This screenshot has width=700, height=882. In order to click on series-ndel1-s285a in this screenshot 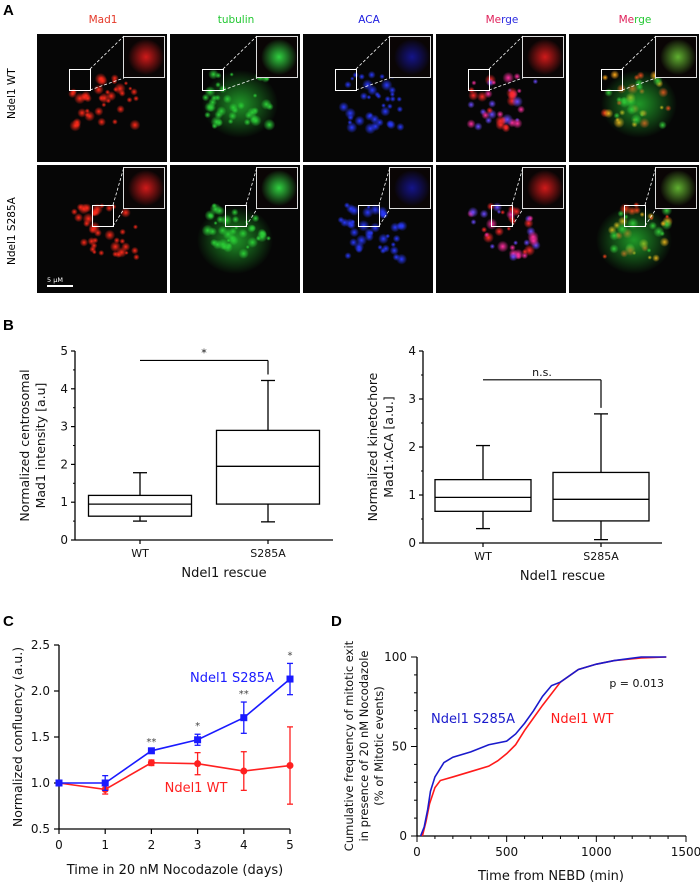, I will do `click(174, 727)`.